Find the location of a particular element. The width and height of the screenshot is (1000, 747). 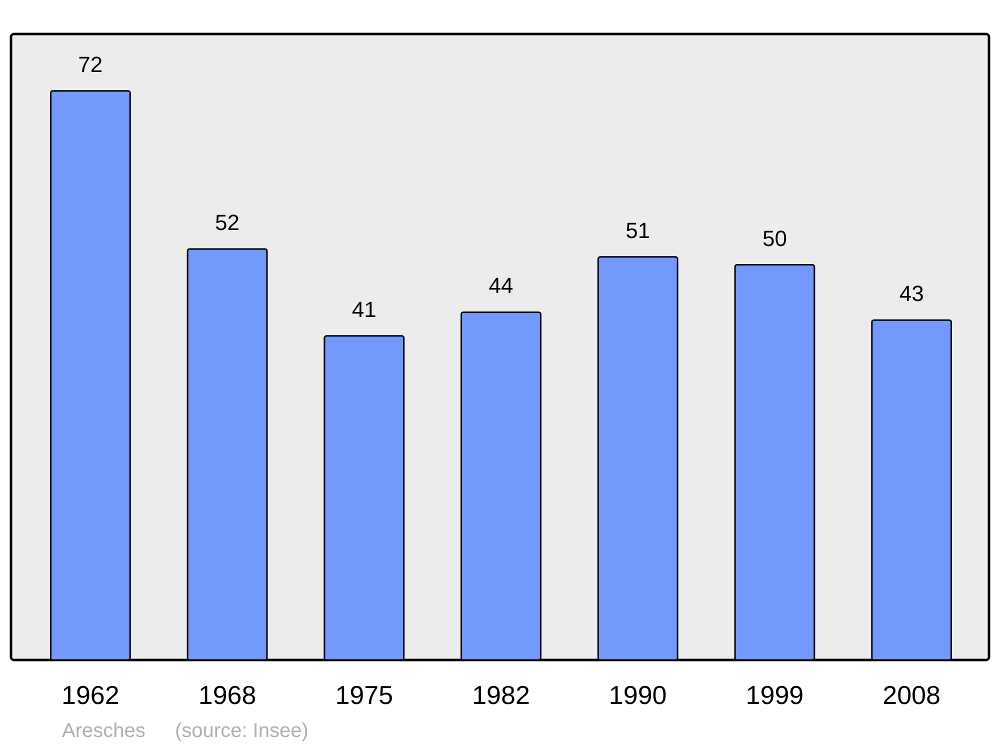

x-tick-label: 1999 is located at coordinates (775, 695).